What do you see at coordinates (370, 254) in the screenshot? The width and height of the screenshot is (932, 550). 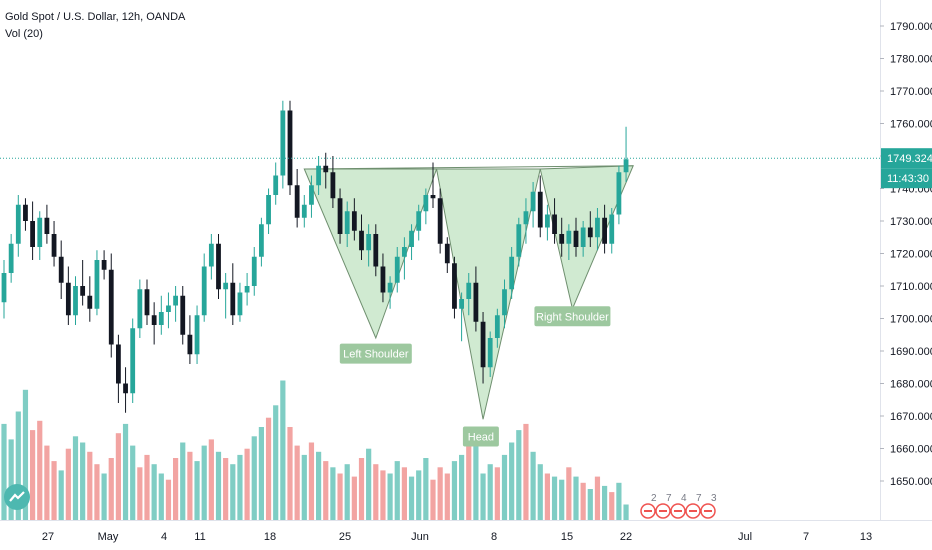 I see `left-shoulder-shape` at bounding box center [370, 254].